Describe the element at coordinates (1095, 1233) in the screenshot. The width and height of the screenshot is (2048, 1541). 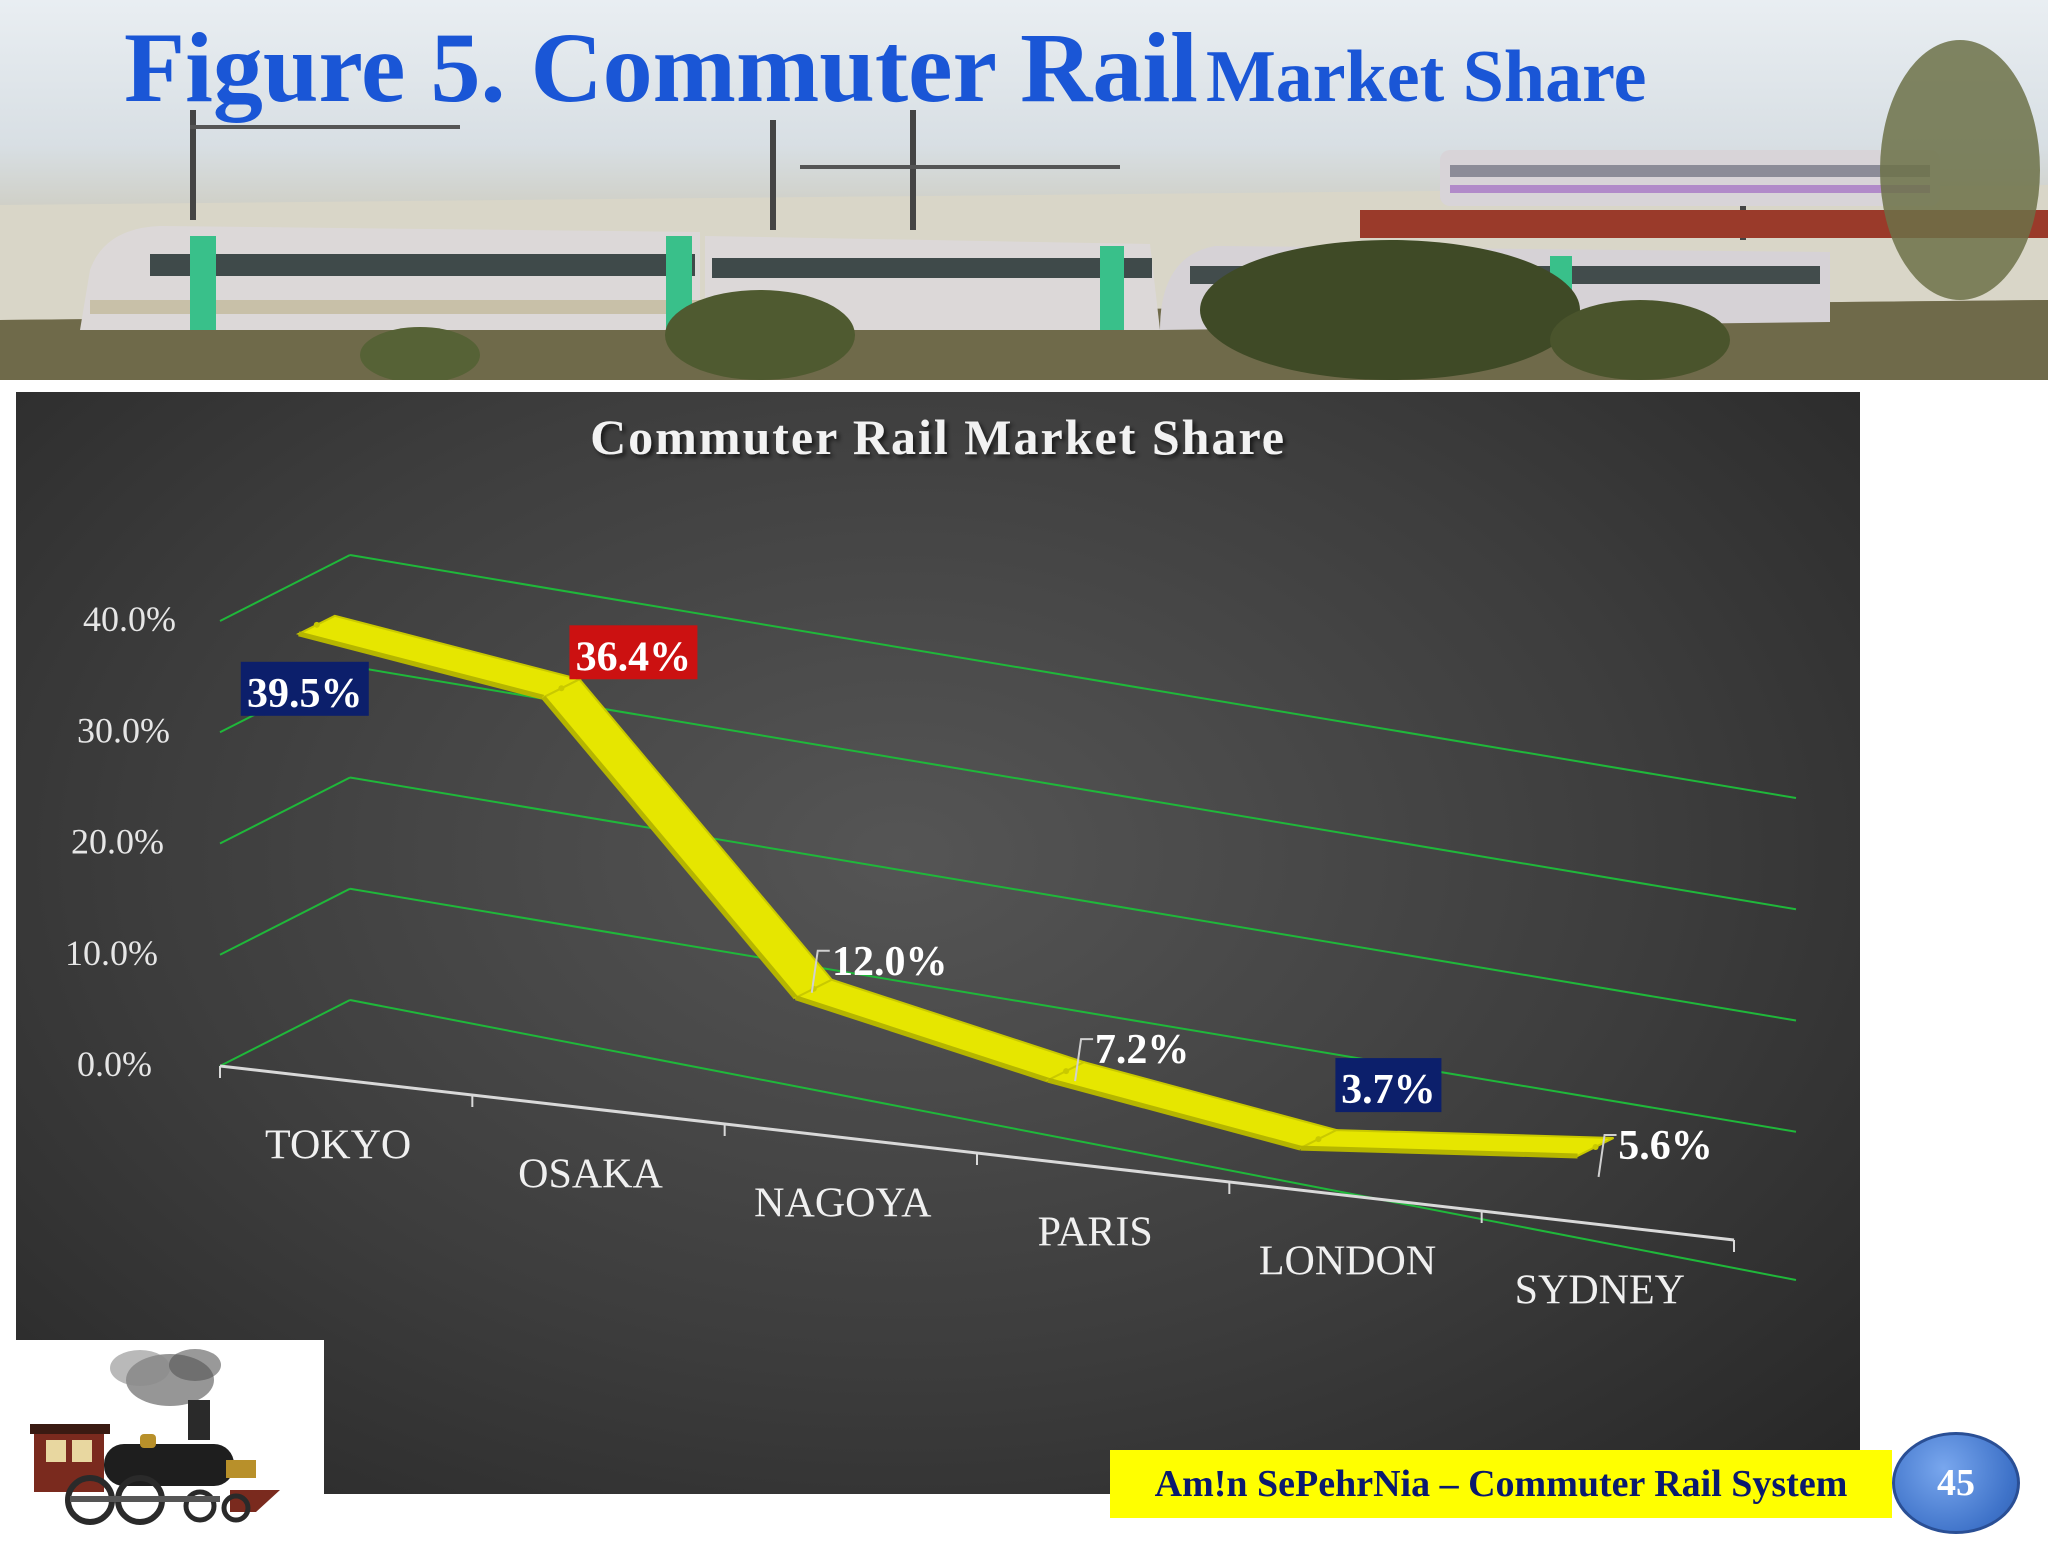
I see `x-tick-label: PARIS` at that location.